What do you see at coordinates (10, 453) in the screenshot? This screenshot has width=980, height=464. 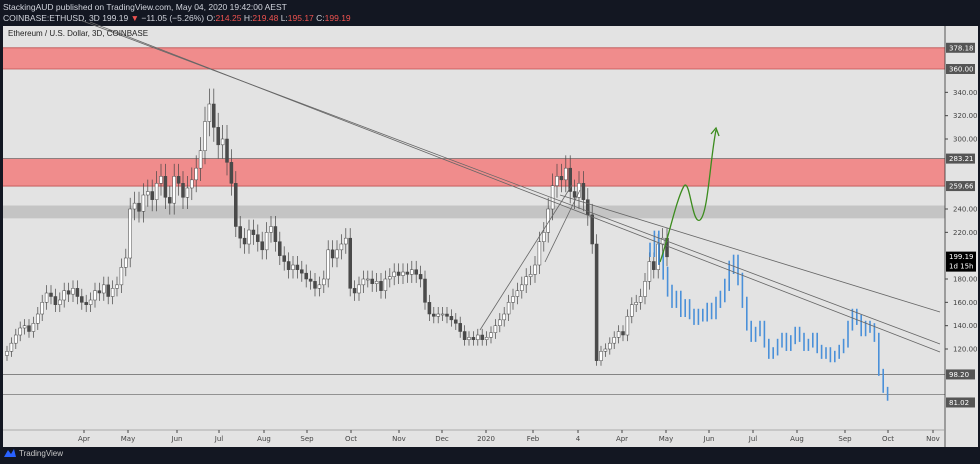 I see `tradingview-logo-icon` at bounding box center [10, 453].